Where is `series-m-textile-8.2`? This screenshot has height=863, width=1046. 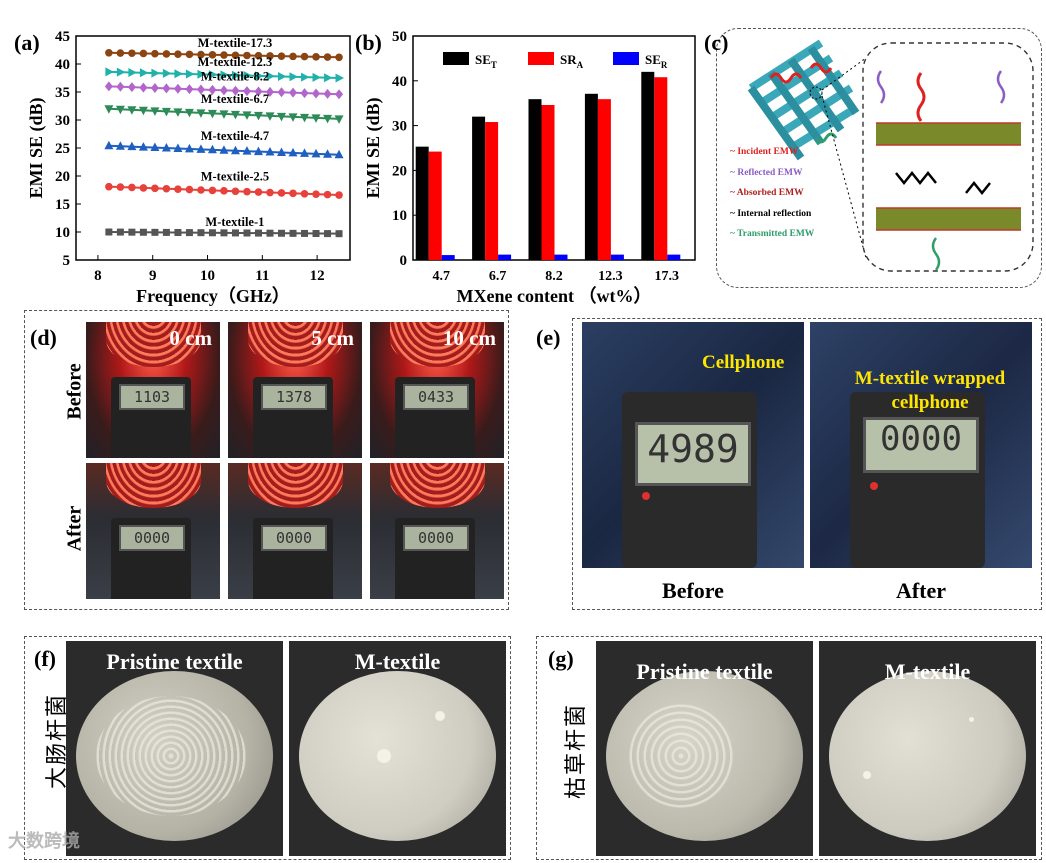 series-m-textile-8.2 is located at coordinates (224, 90).